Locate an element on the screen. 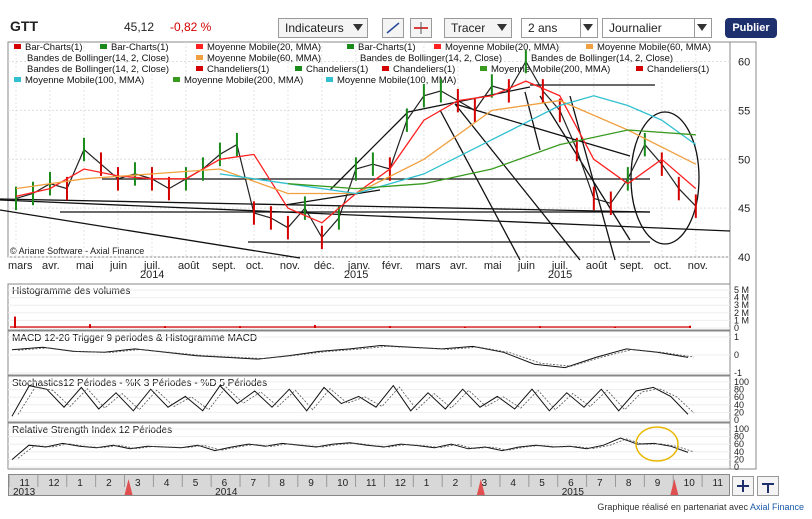 The image size is (812, 519). credit-link: Axial Finance is located at coordinates (776, 507).